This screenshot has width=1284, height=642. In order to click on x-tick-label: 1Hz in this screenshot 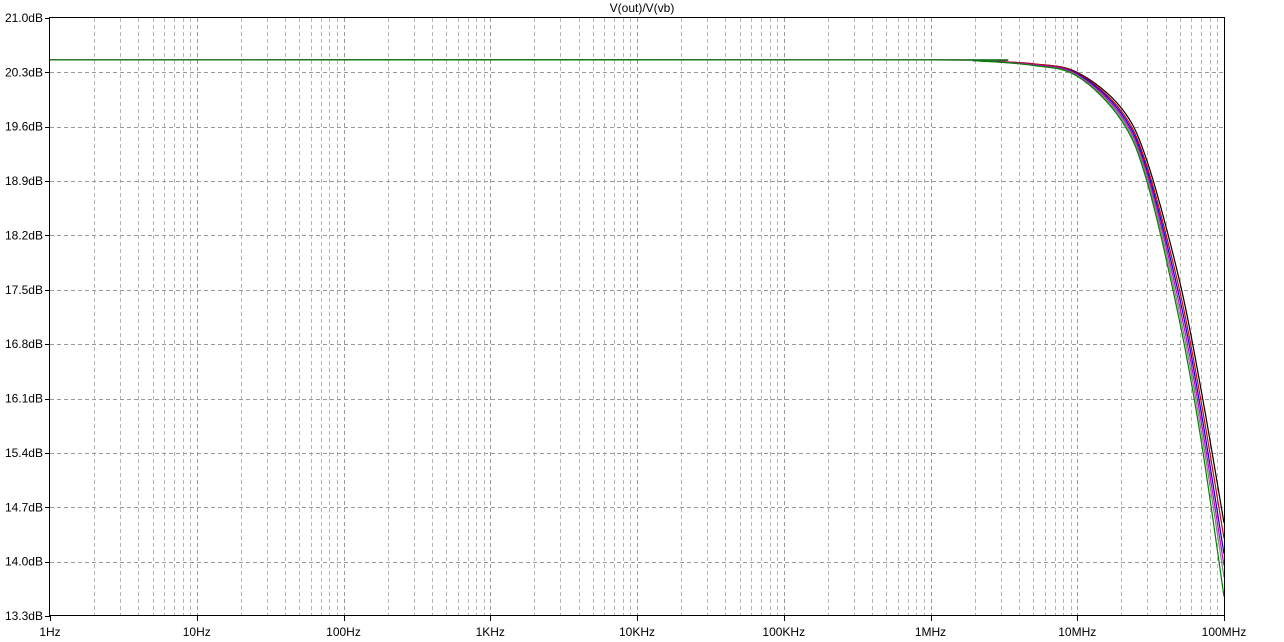, I will do `click(49, 632)`.